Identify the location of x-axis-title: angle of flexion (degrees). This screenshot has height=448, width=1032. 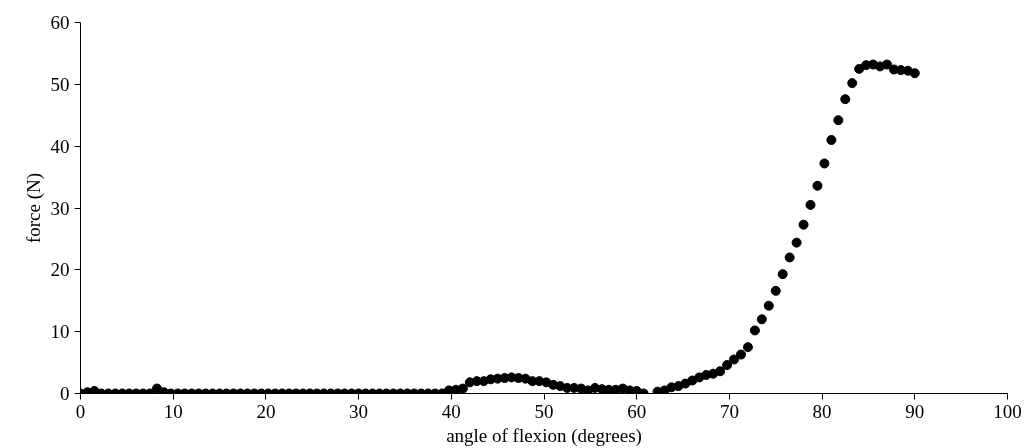
(544, 435).